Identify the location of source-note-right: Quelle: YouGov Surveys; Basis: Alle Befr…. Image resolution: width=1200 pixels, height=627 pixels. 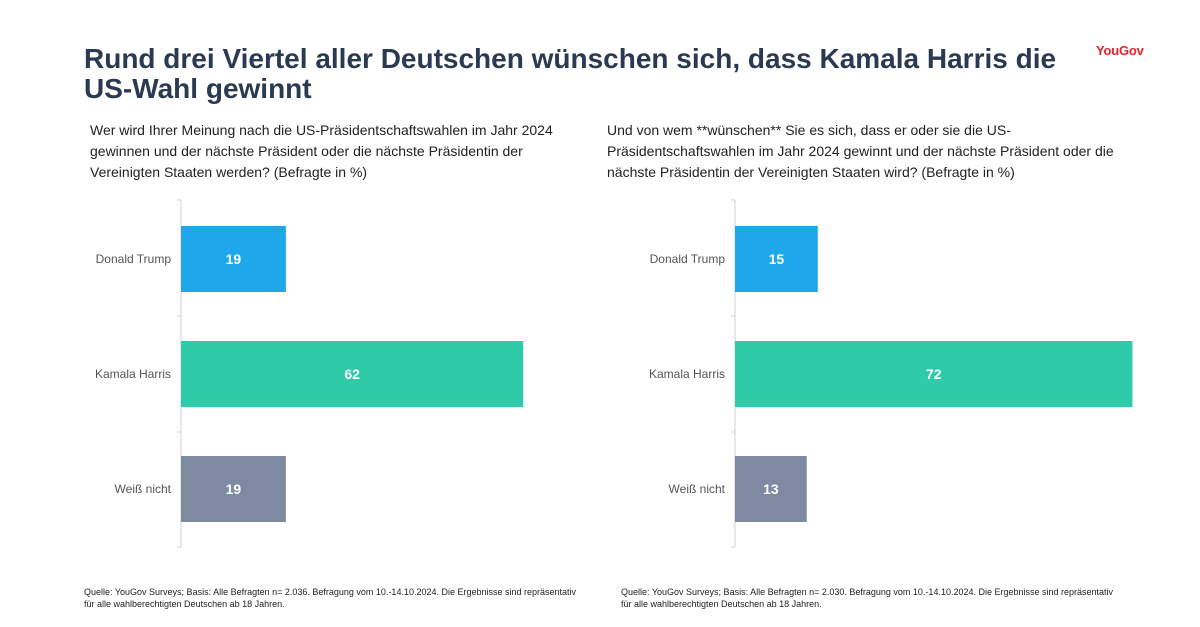
(867, 598).